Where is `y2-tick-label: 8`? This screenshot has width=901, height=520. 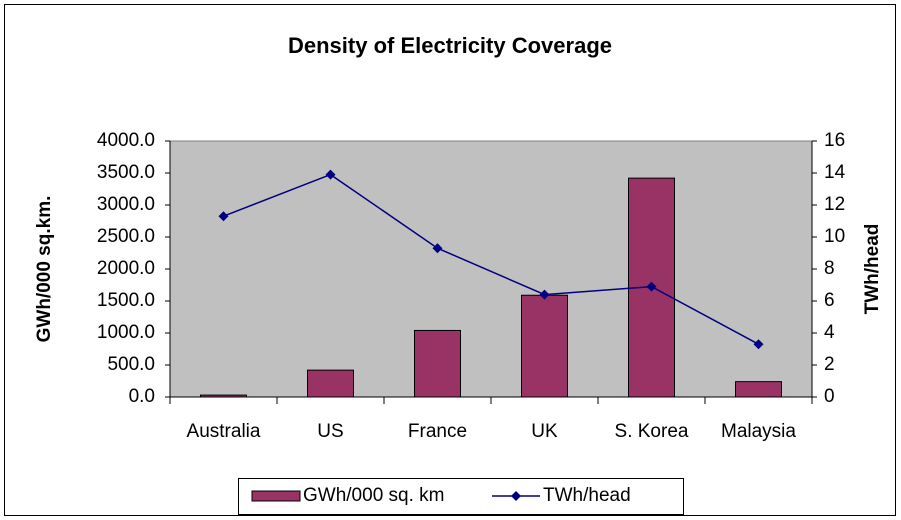 y2-tick-label: 8 is located at coordinates (829, 268).